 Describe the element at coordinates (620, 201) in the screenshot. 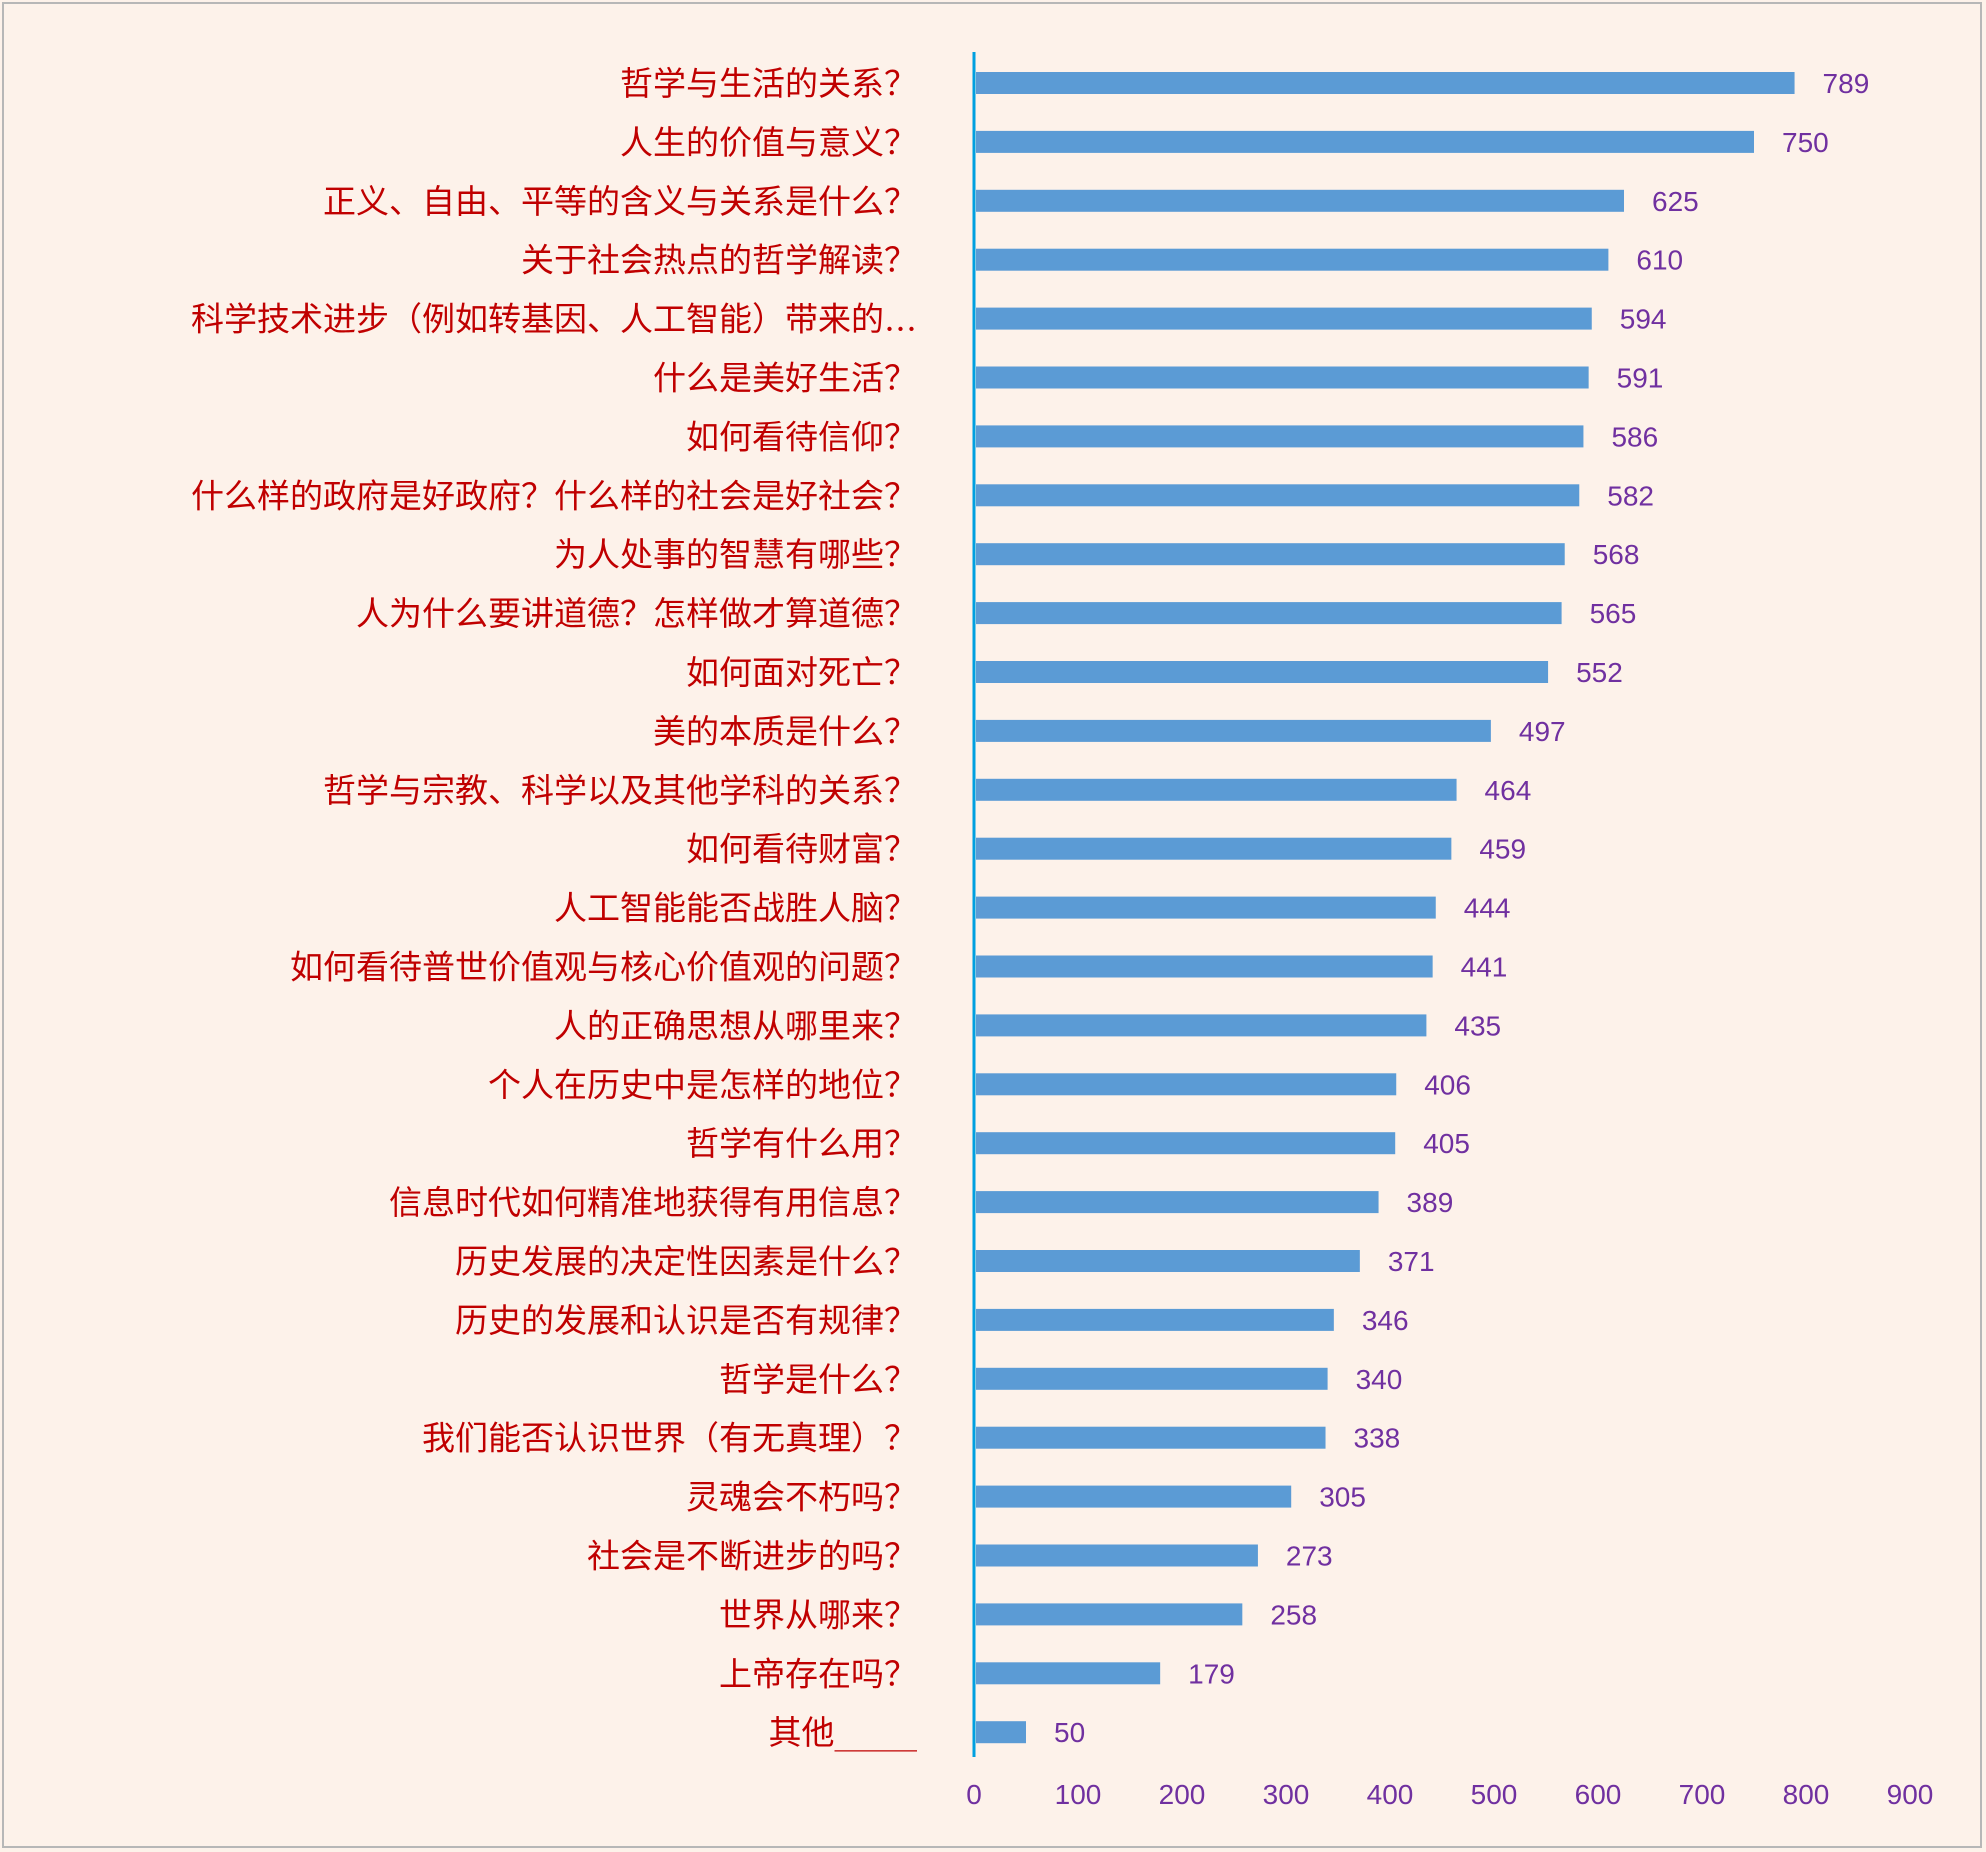

I see `category-label-2: 正义、自由、平等的含义与关系是什么？` at that location.